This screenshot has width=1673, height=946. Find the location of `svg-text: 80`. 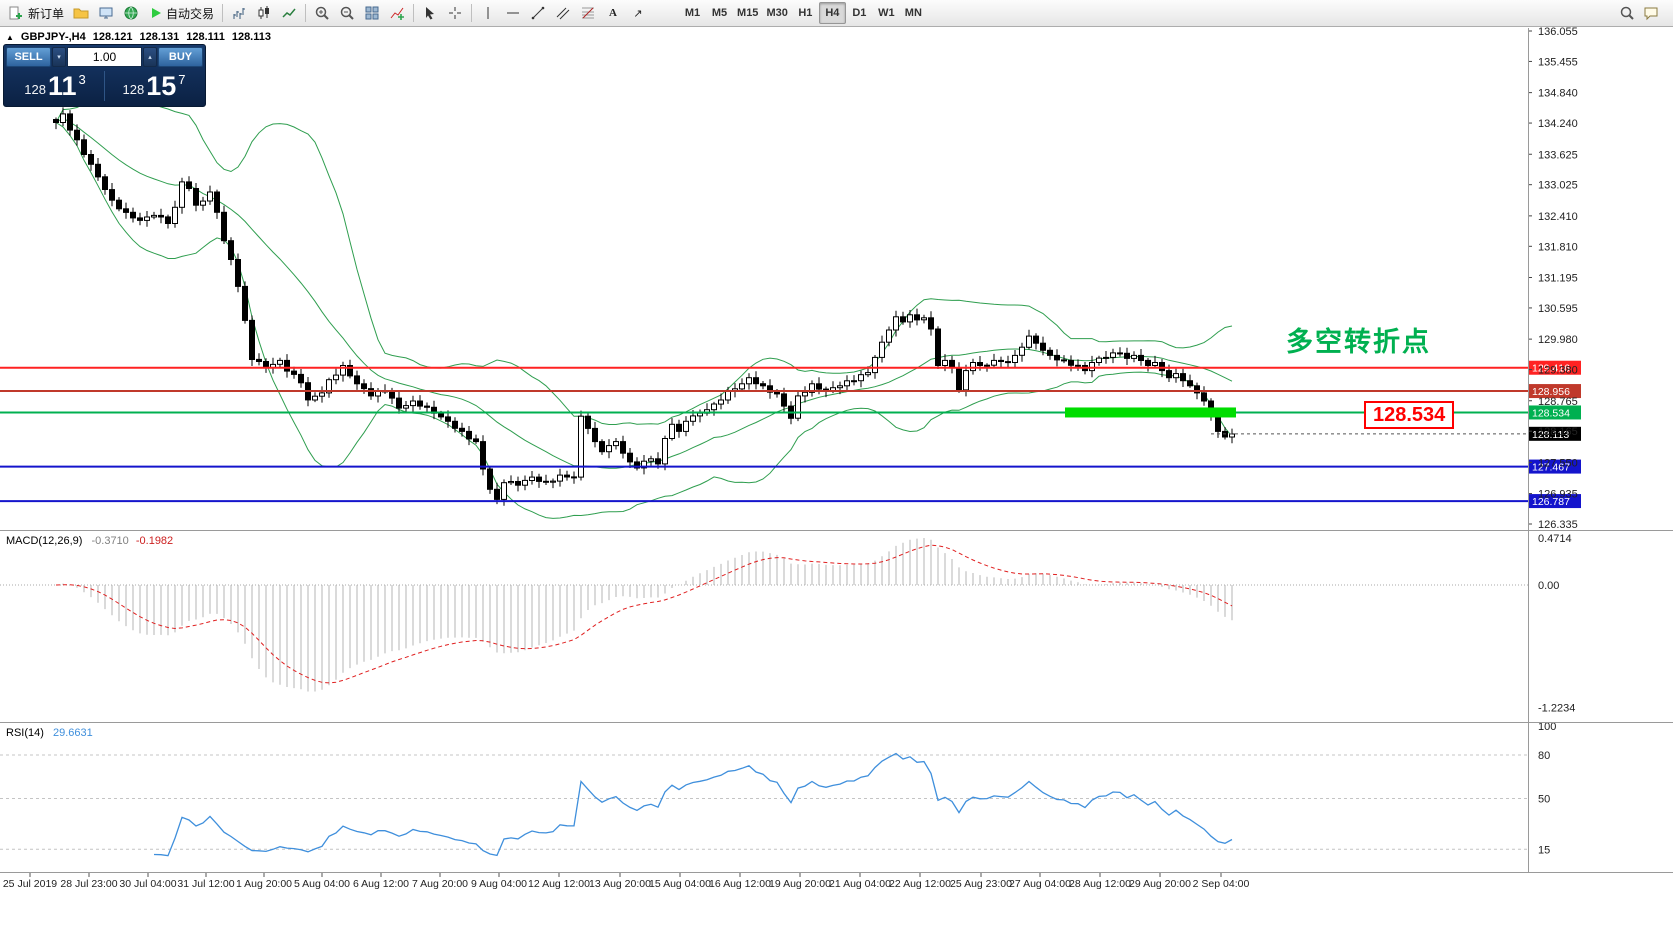

svg-text: 80 is located at coordinates (1544, 756).